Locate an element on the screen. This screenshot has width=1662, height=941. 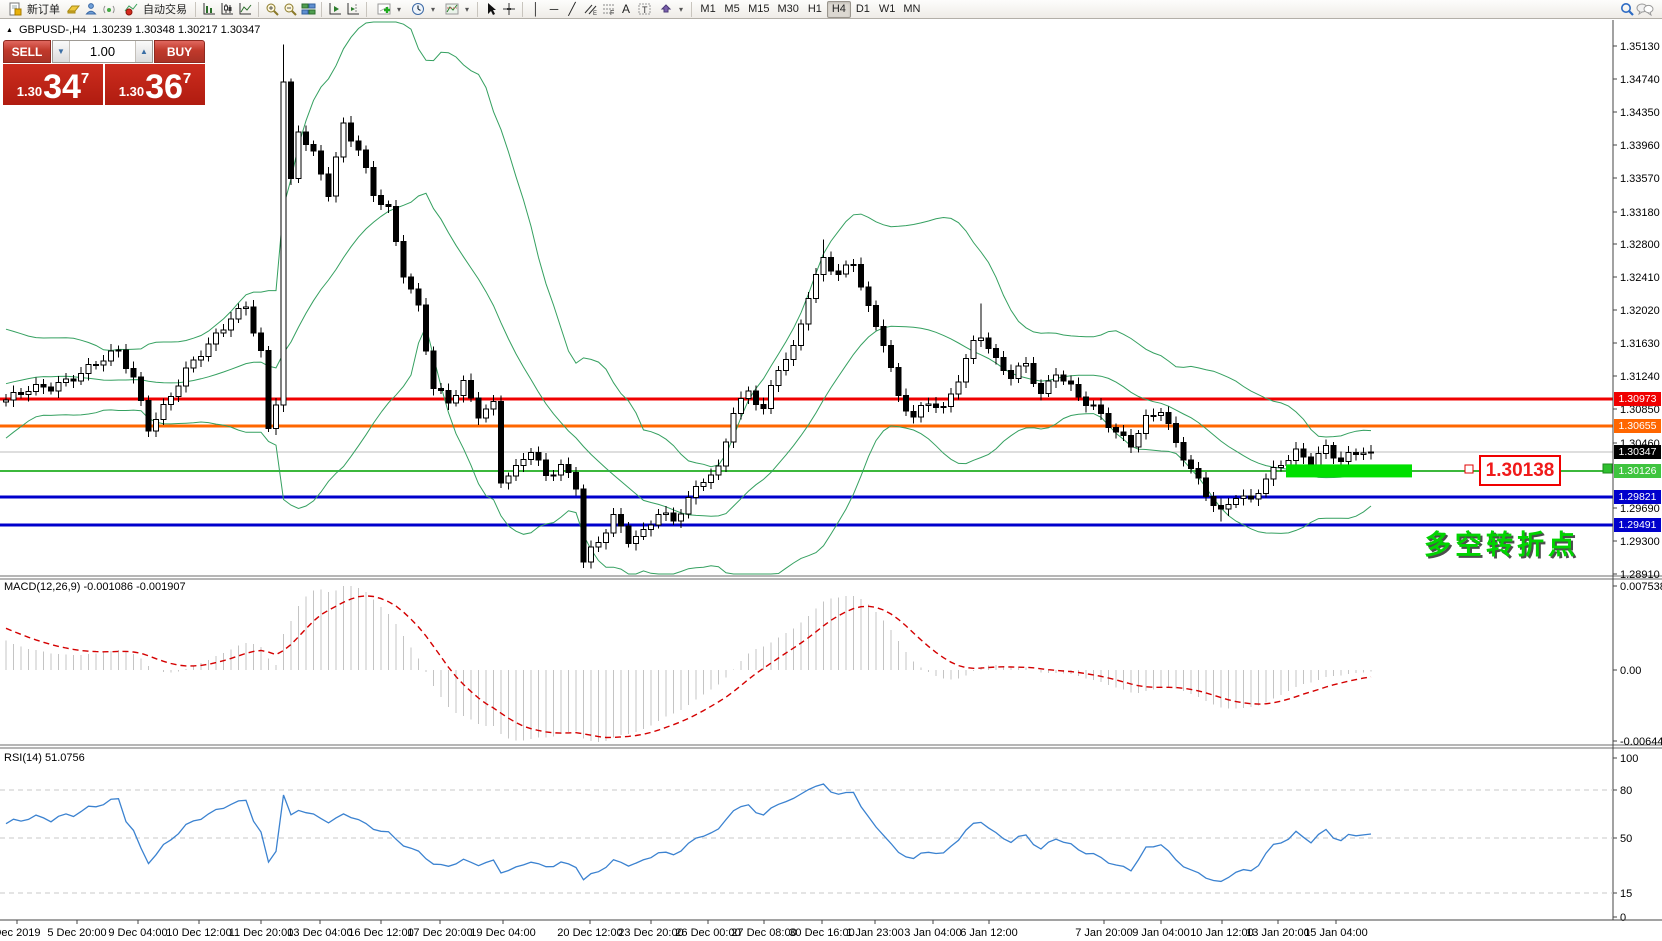
highlight-segment is located at coordinates (1349, 471).